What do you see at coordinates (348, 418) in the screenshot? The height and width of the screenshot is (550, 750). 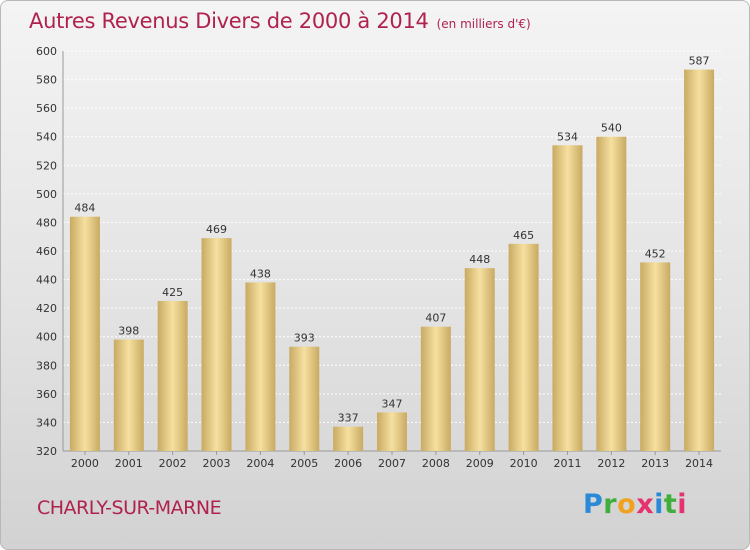 I see `value-label: 337` at bounding box center [348, 418].